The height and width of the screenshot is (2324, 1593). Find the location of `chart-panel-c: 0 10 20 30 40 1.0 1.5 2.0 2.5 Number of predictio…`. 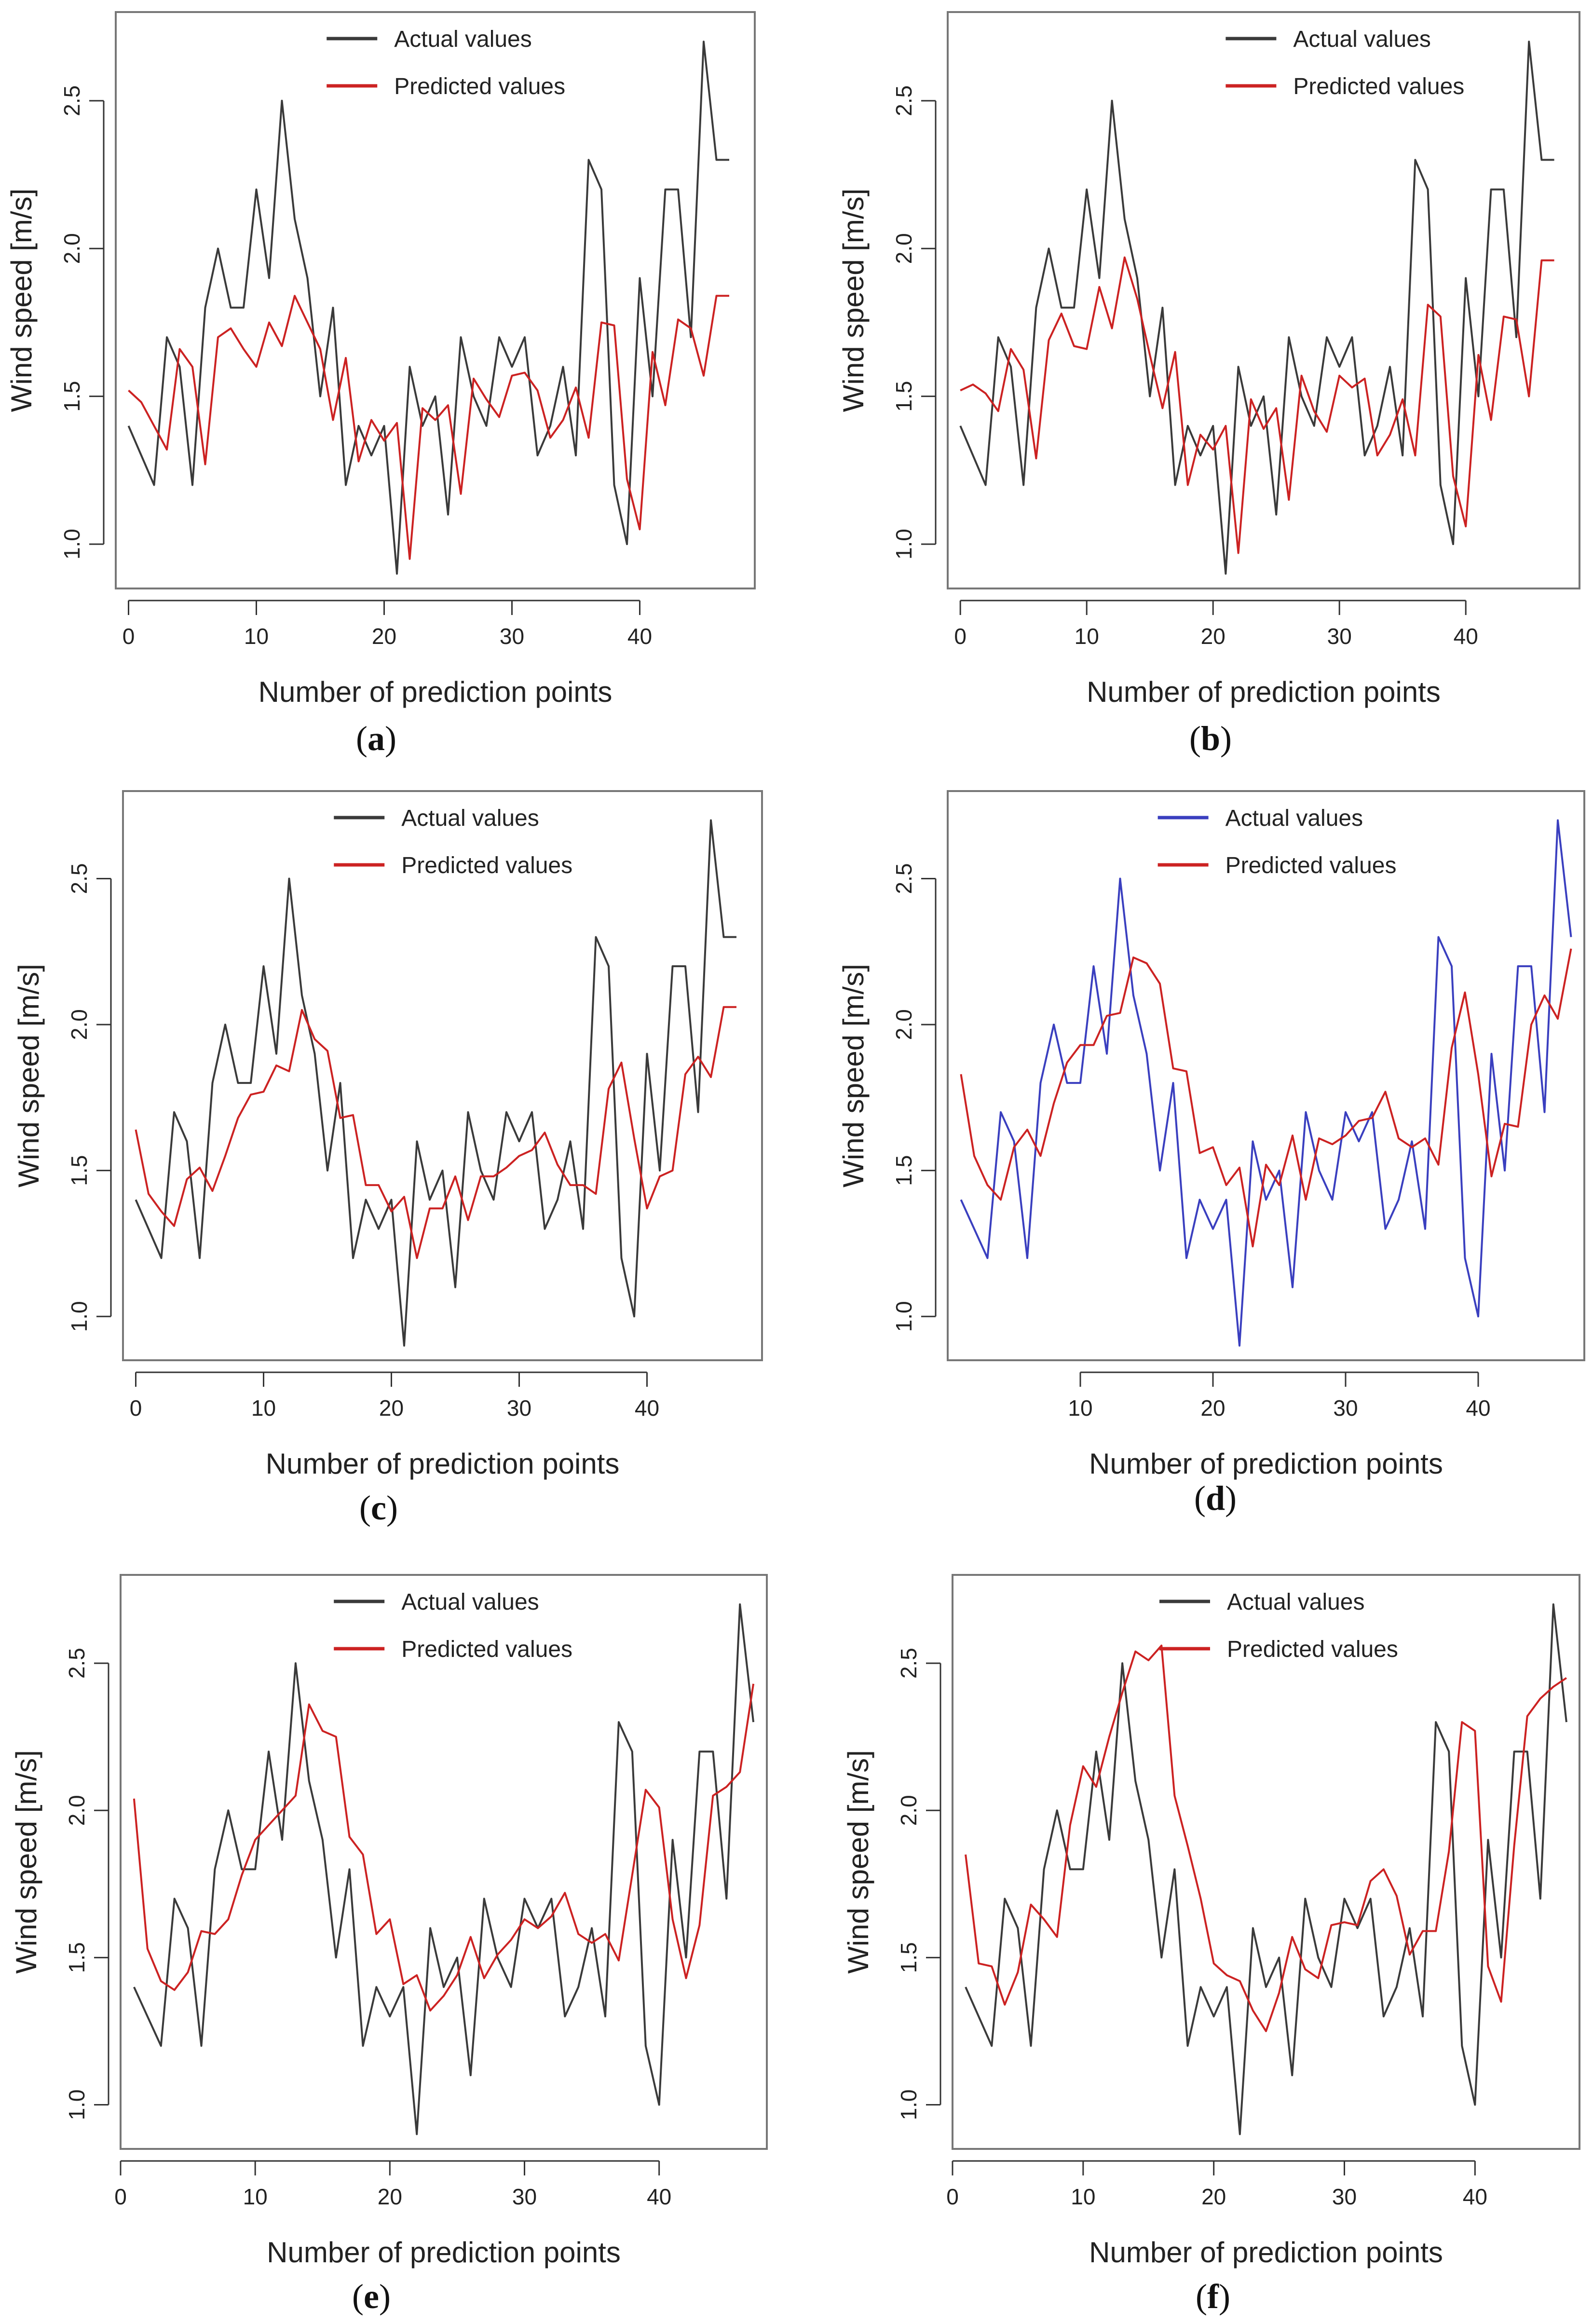

chart-panel-c: 0 10 20 30 40 1.0 1.5 2.0 2.5 Number of predictio… is located at coordinates (388, 1158).